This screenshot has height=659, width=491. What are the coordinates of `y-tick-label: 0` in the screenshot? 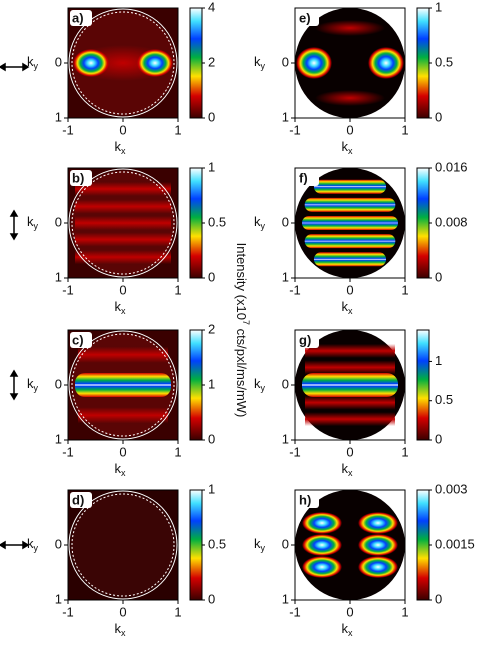 It's located at (58, 61).